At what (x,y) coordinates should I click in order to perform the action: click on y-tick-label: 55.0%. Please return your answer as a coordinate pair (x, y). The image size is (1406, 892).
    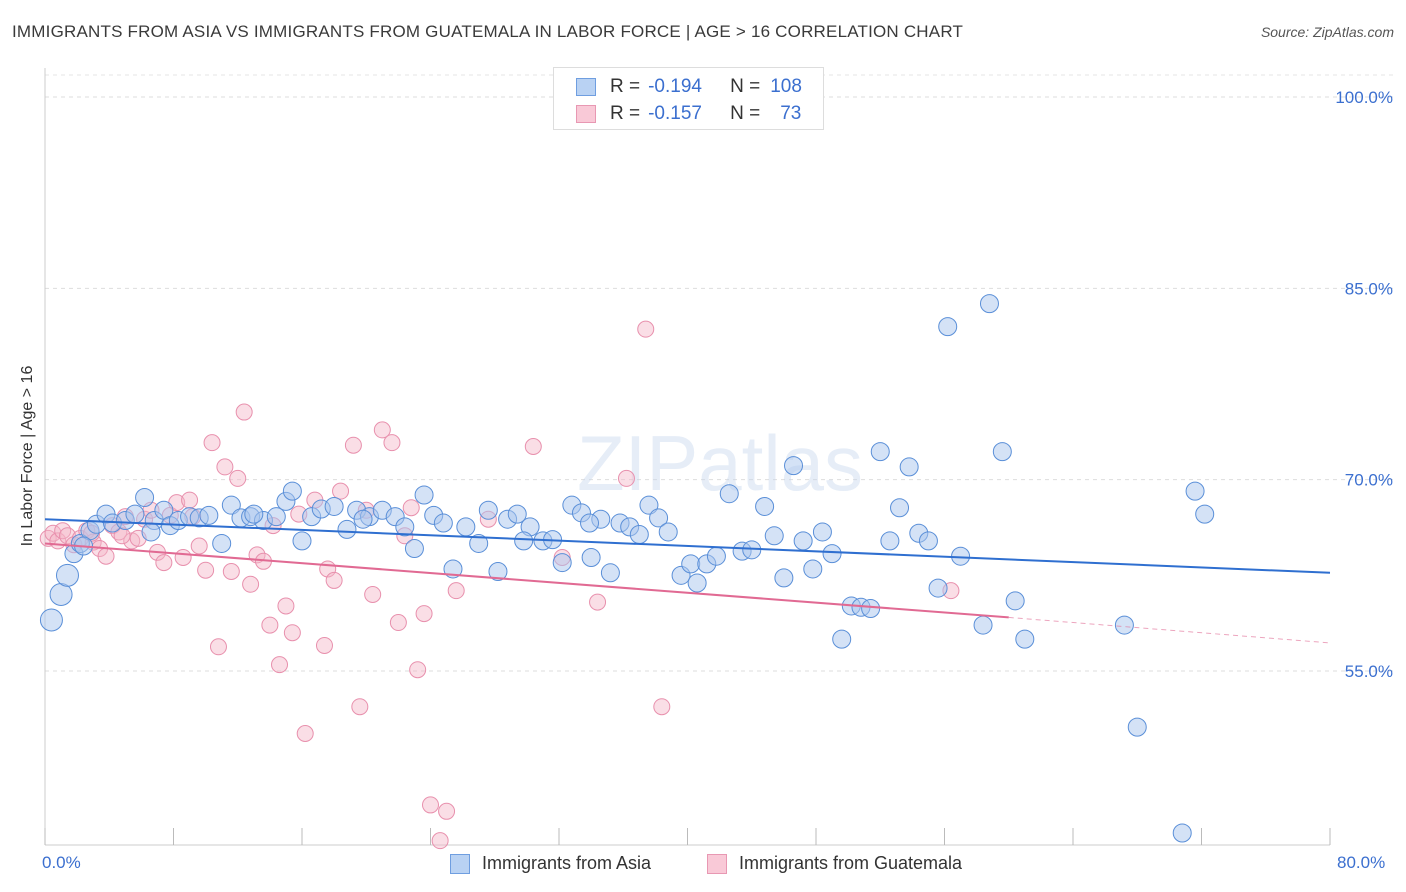
    Looking at the image, I should click on (1369, 671).